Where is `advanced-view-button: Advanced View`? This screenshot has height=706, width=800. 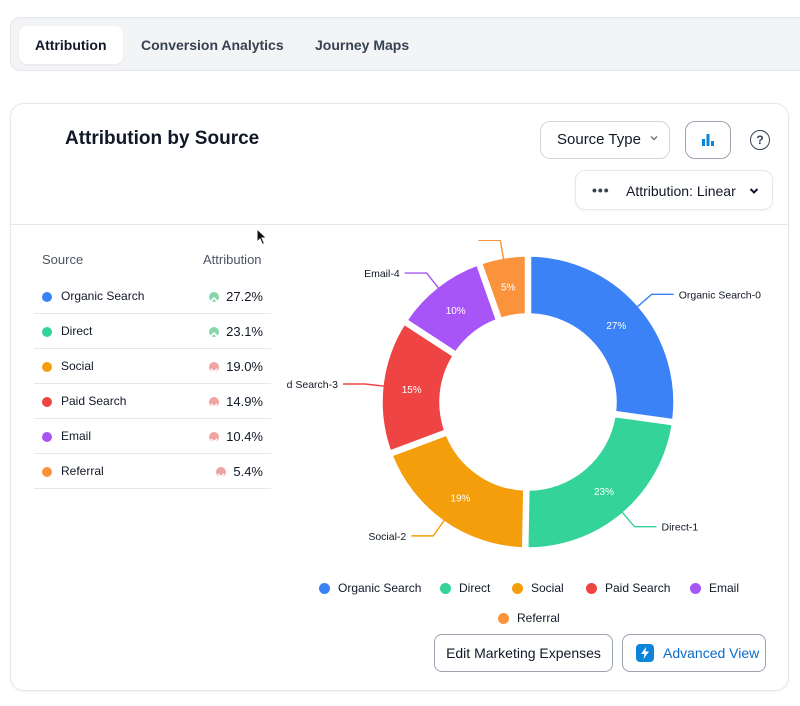 advanced-view-button: Advanced View is located at coordinates (694, 653).